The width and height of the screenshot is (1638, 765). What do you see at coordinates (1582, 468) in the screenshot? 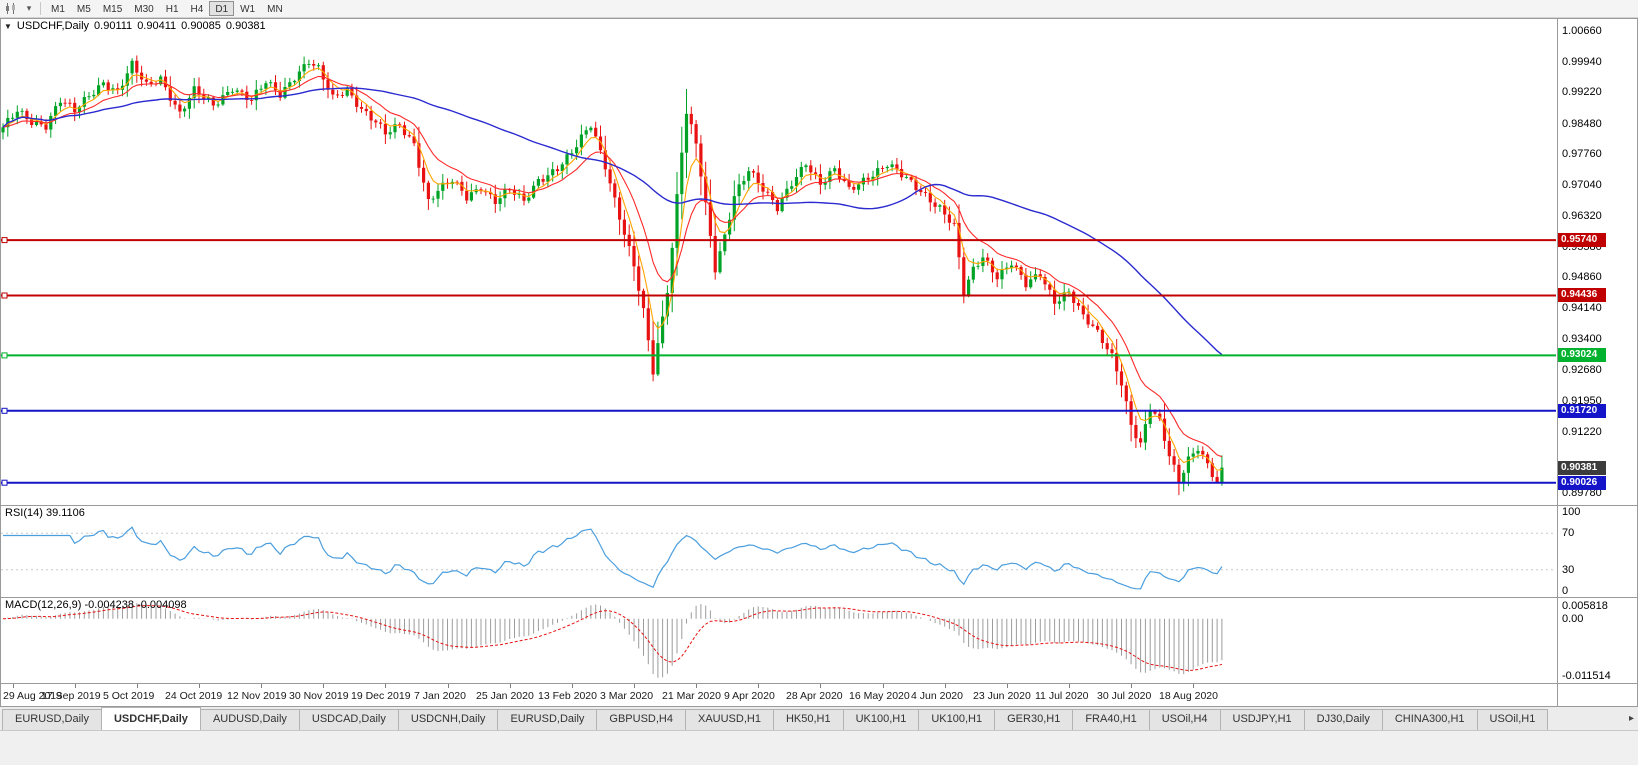
I see `last-price-tag: 0.90381` at bounding box center [1582, 468].